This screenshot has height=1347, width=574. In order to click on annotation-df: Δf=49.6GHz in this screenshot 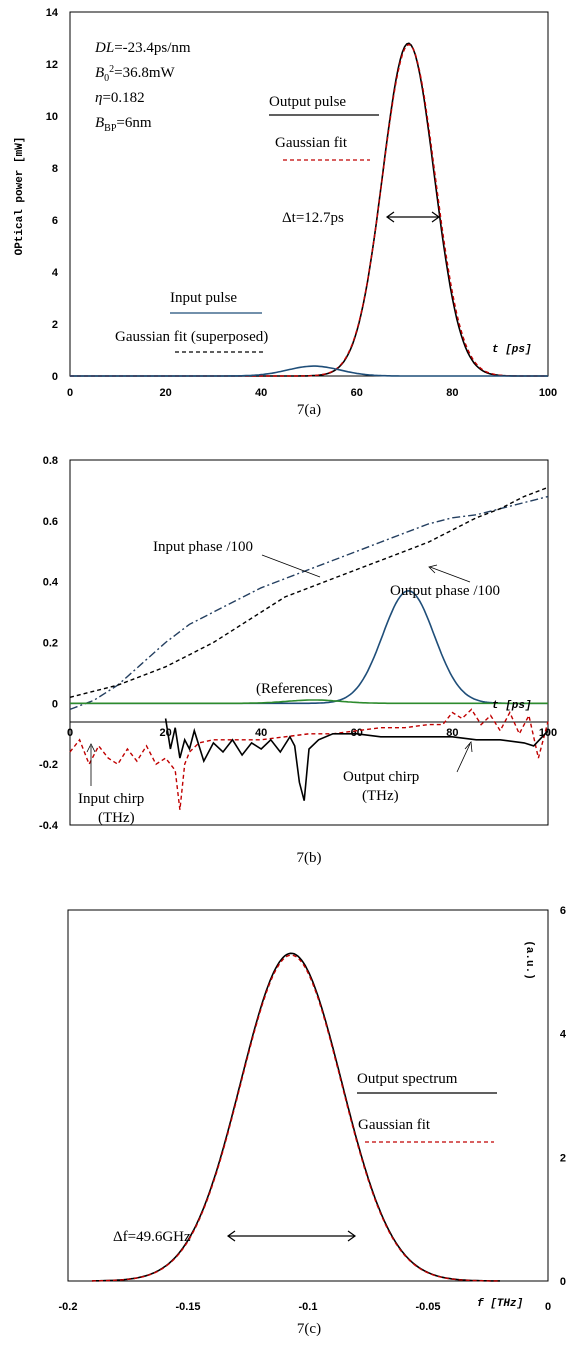, I will do `click(152, 1237)`.